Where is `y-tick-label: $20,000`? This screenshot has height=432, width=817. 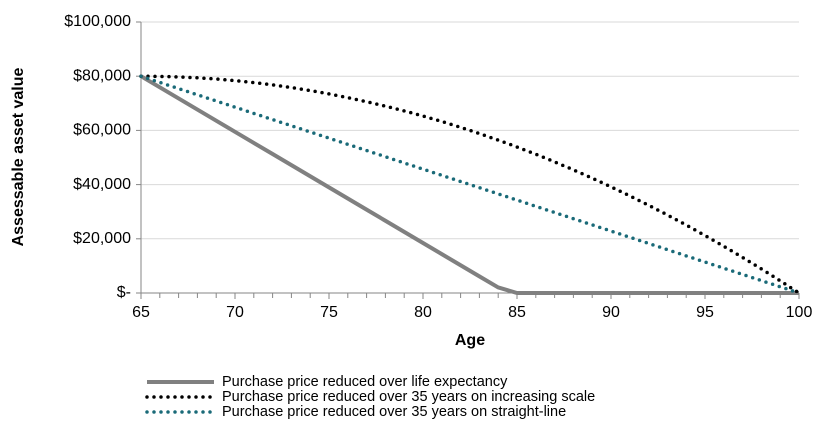 y-tick-label: $20,000 is located at coordinates (102, 238).